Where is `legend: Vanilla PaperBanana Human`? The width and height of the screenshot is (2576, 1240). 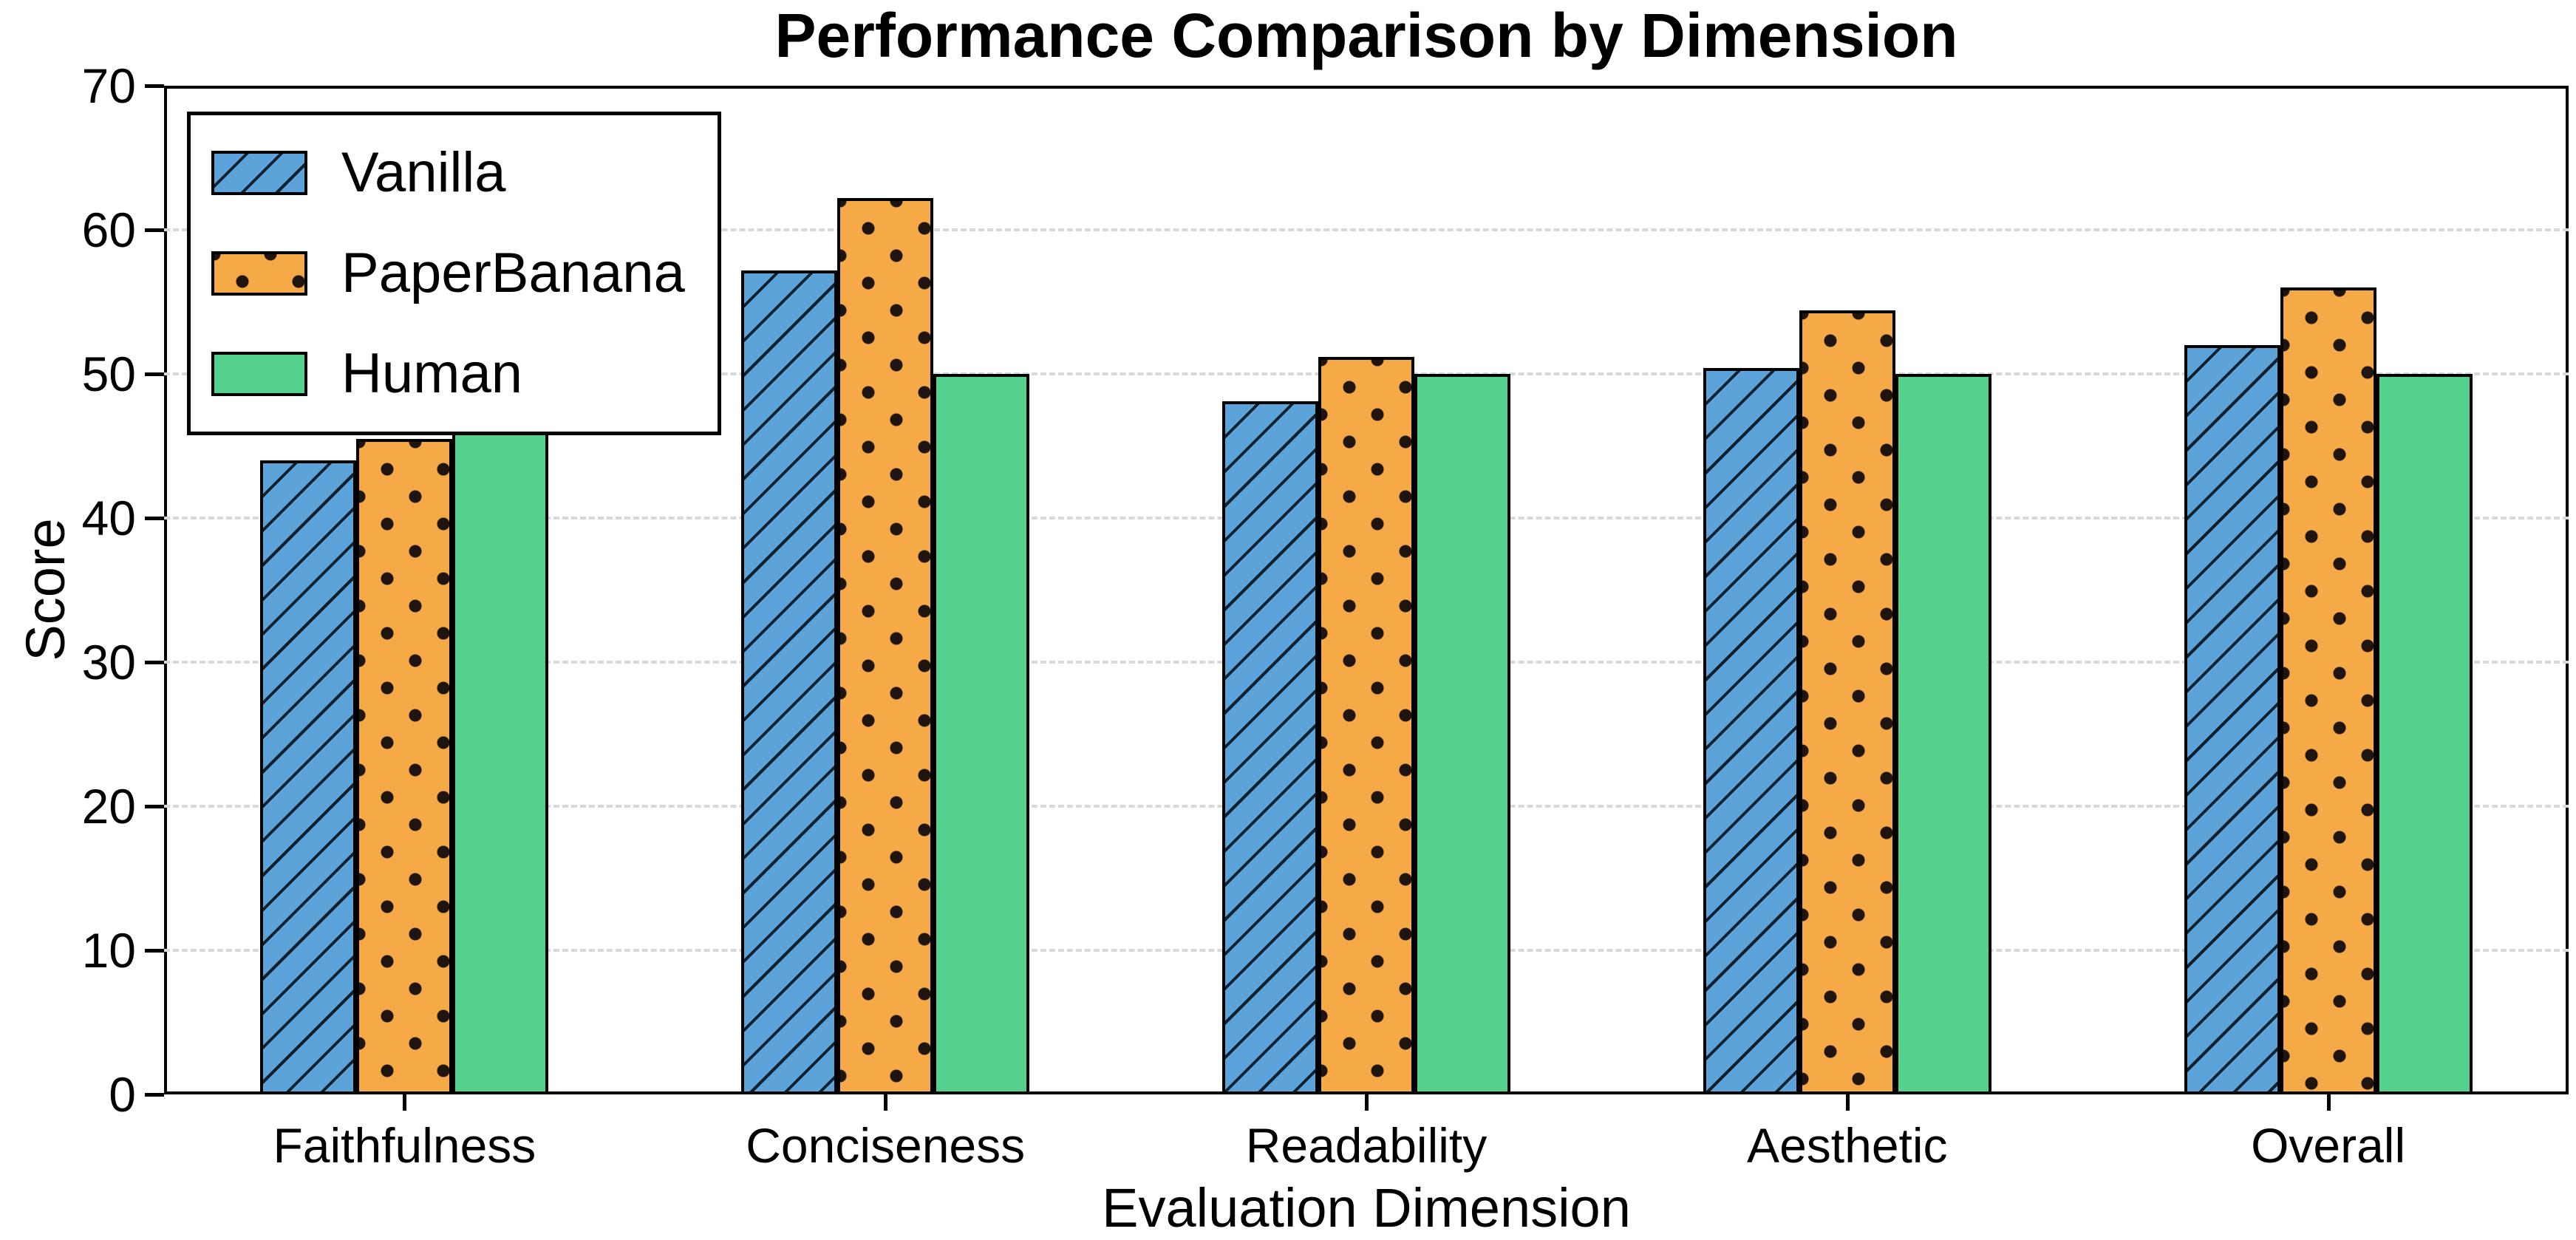 legend: Vanilla PaperBanana Human is located at coordinates (454, 273).